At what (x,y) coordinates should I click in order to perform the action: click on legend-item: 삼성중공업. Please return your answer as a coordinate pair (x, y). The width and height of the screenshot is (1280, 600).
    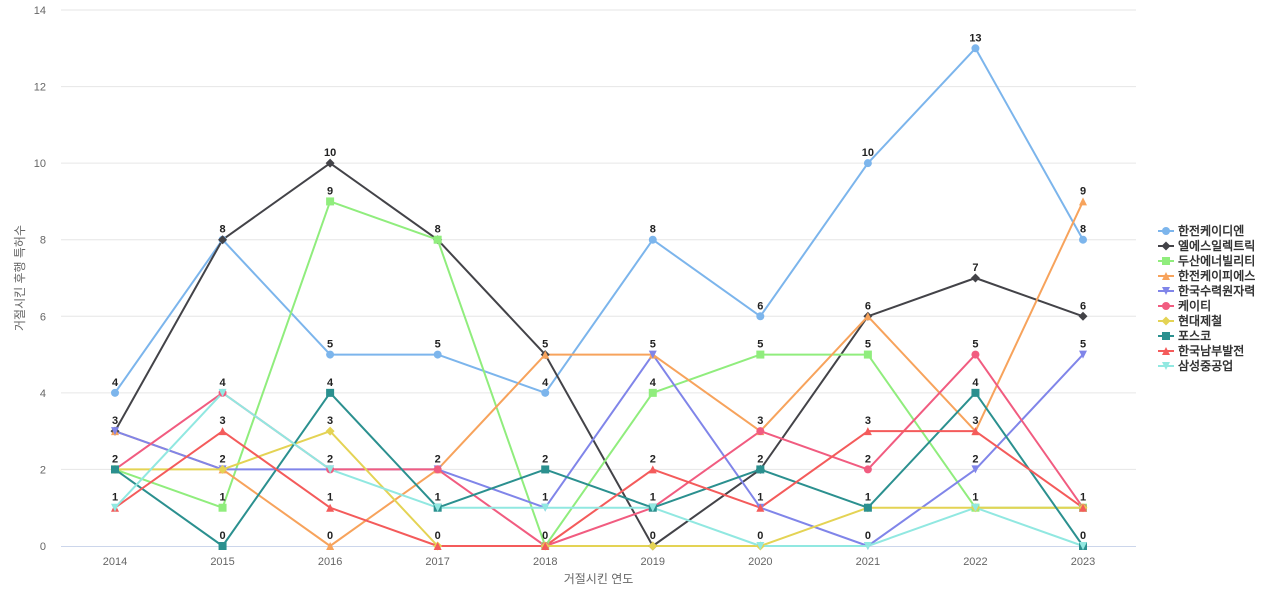
    Looking at the image, I should click on (1195, 365).